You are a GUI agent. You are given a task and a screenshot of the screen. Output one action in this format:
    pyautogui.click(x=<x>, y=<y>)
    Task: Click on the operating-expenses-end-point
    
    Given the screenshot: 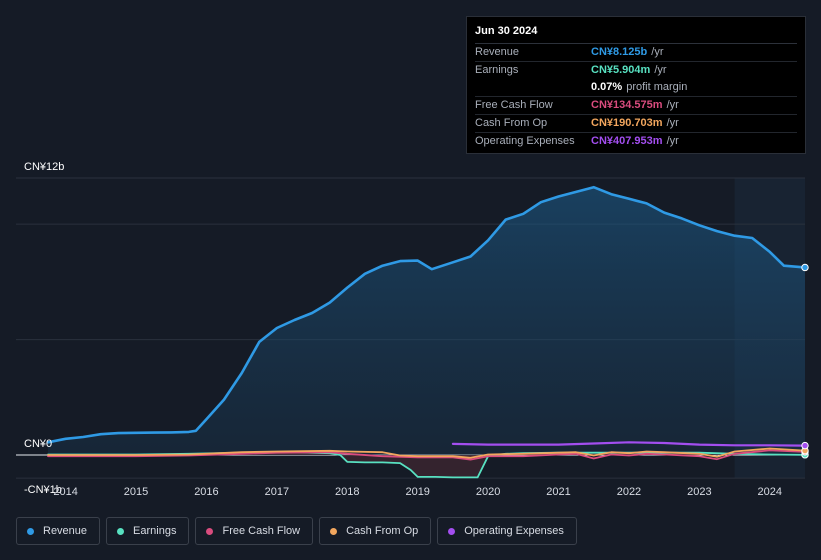 What is the action you would take?
    pyautogui.click(x=805, y=445)
    